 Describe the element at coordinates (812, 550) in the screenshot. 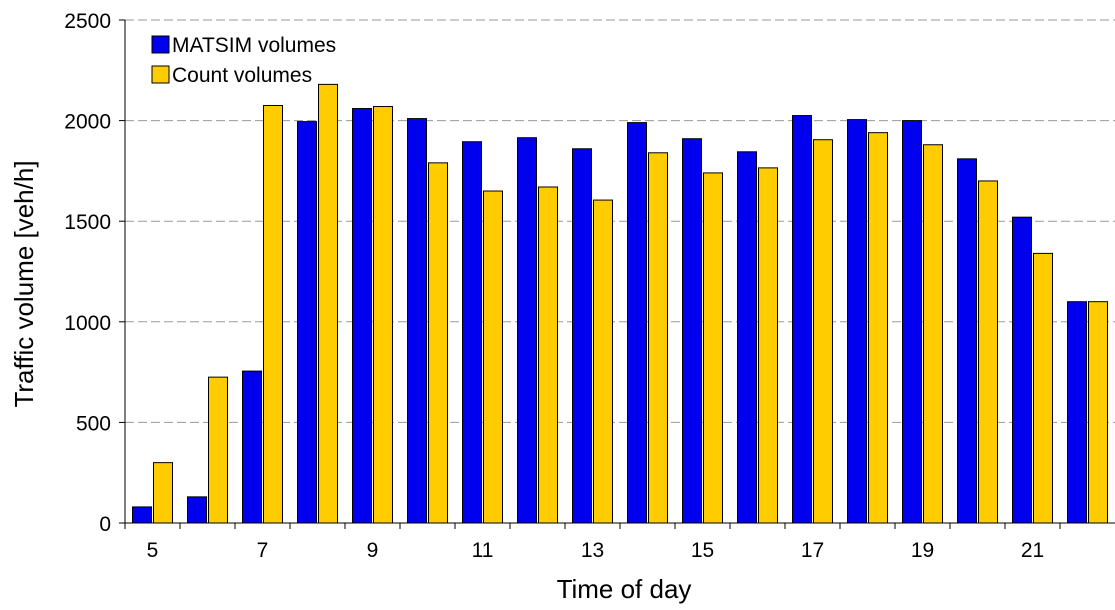

I see `x-tick-label: 17` at that location.